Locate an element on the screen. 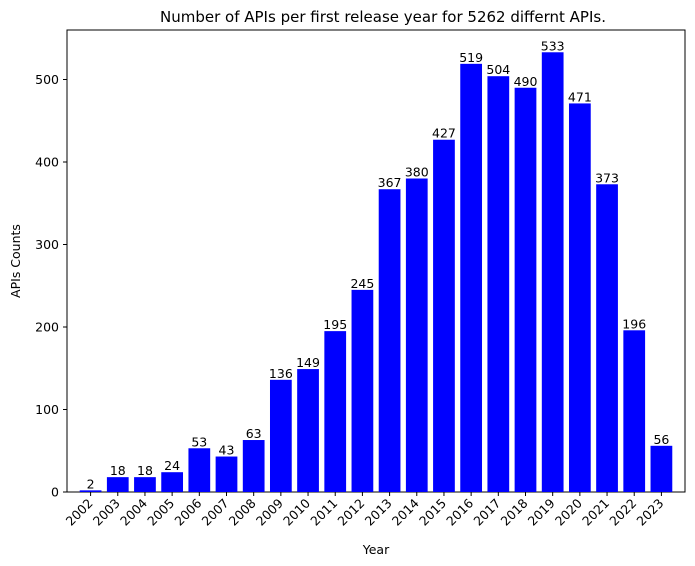  bar-2021 is located at coordinates (607, 338).